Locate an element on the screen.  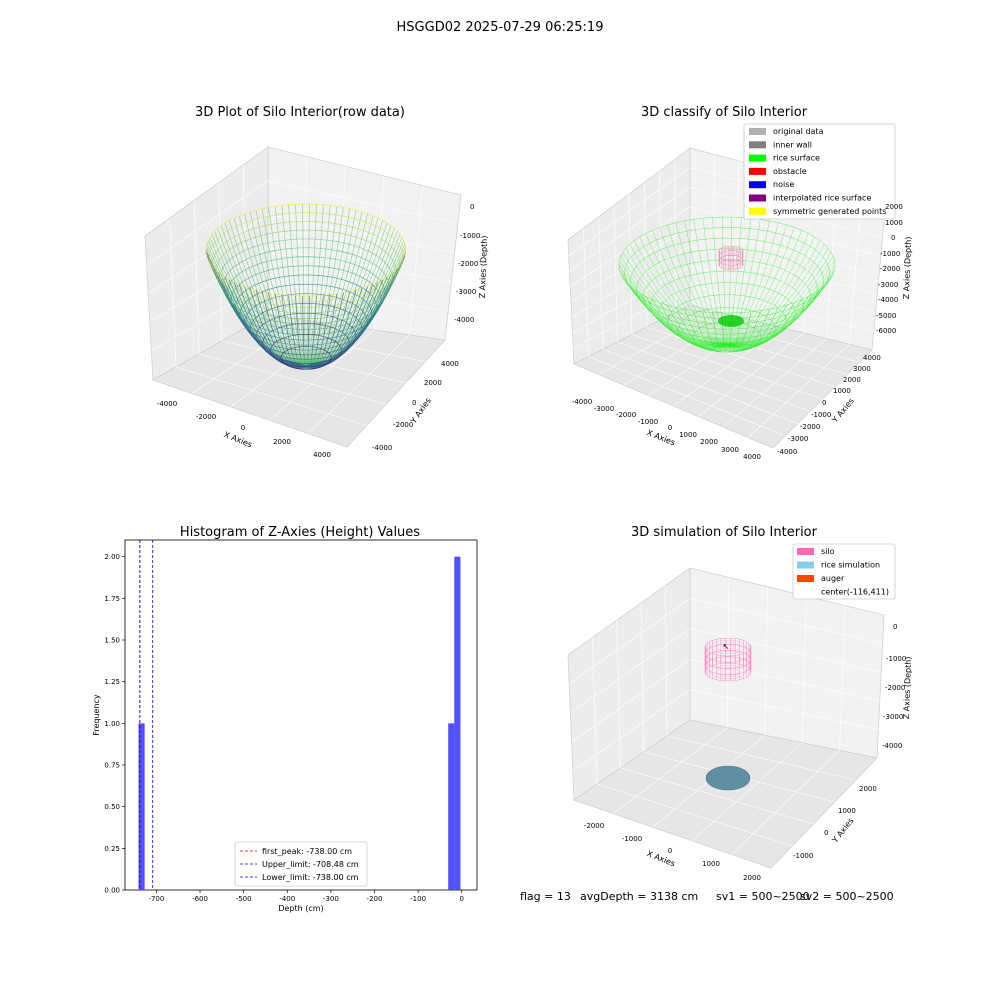
histogram-plot-area is located at coordinates (301, 715).